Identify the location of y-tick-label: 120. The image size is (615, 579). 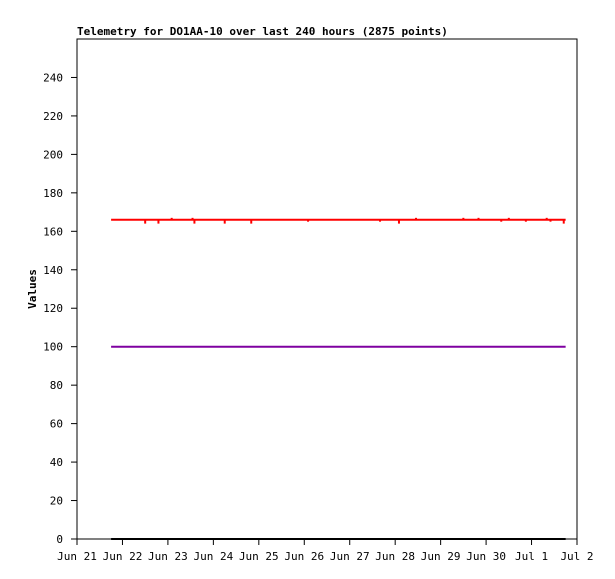
(53, 308).